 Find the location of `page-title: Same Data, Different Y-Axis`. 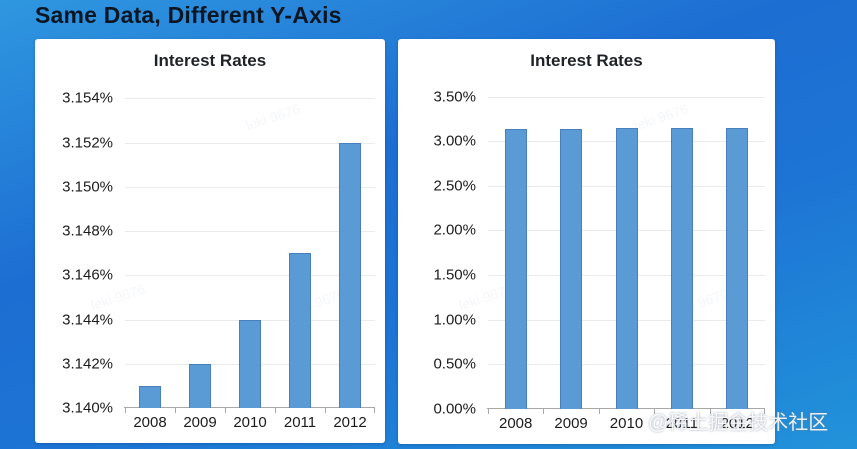

page-title: Same Data, Different Y-Axis is located at coordinates (188, 15).